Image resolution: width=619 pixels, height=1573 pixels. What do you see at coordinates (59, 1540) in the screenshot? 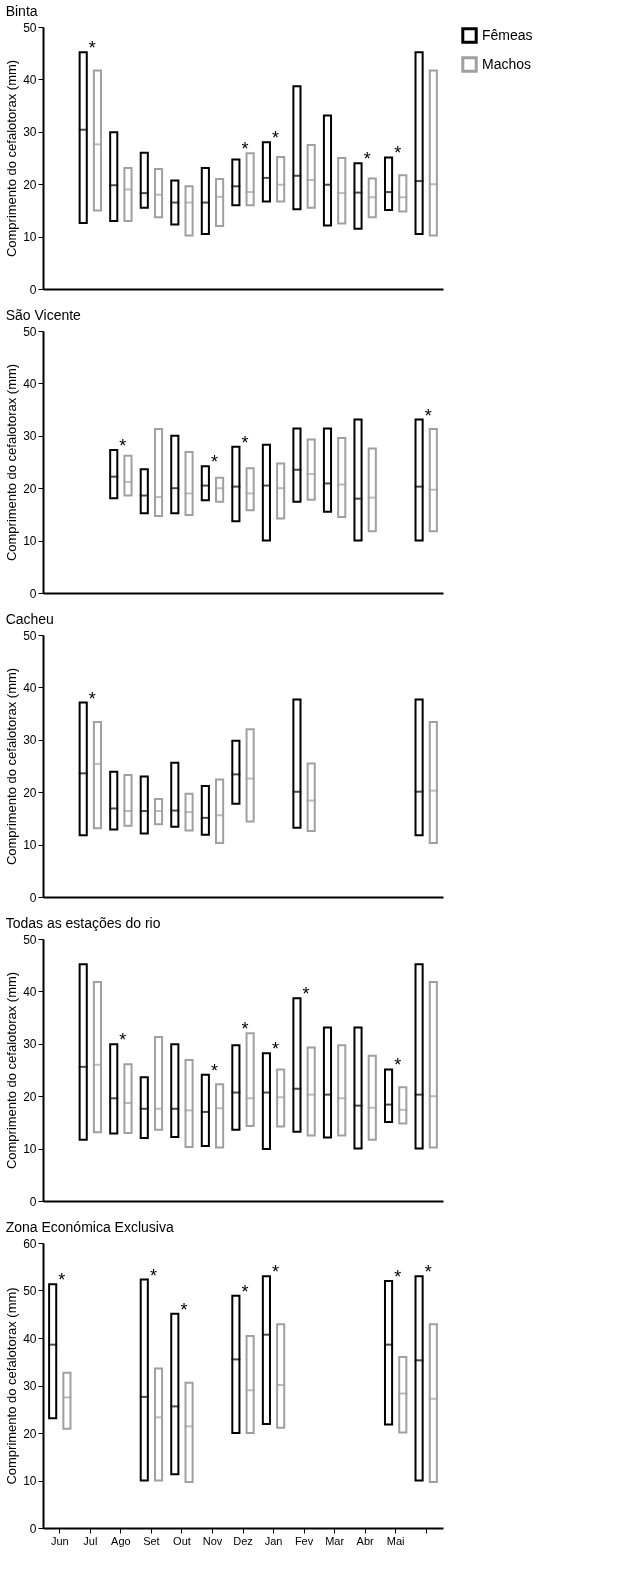
I see `x-tick-label: Jun` at bounding box center [59, 1540].